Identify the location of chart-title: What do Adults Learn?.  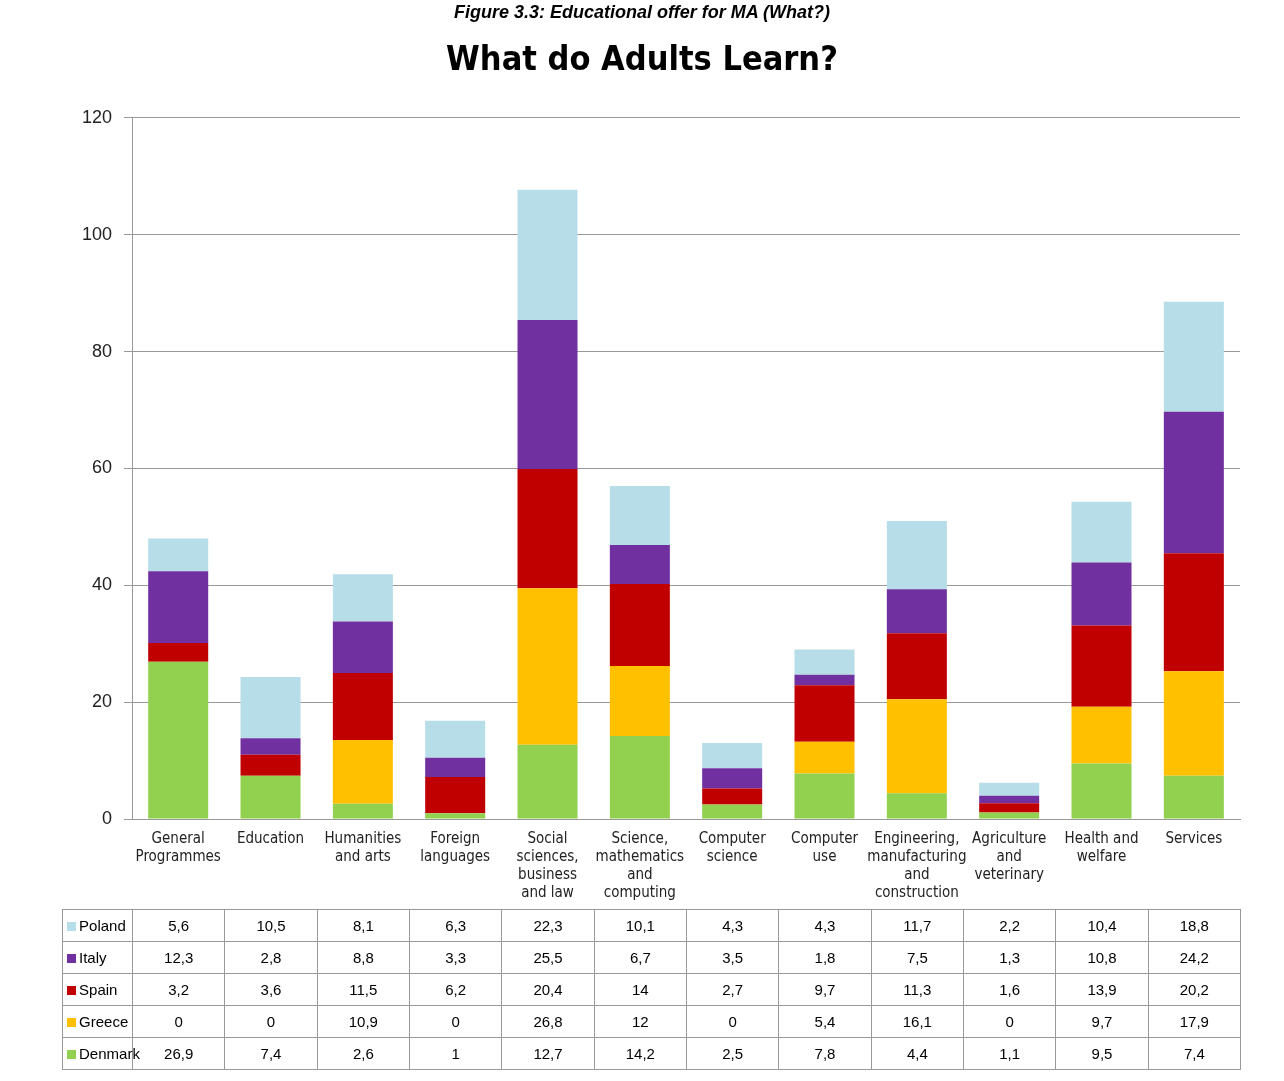
(642, 58).